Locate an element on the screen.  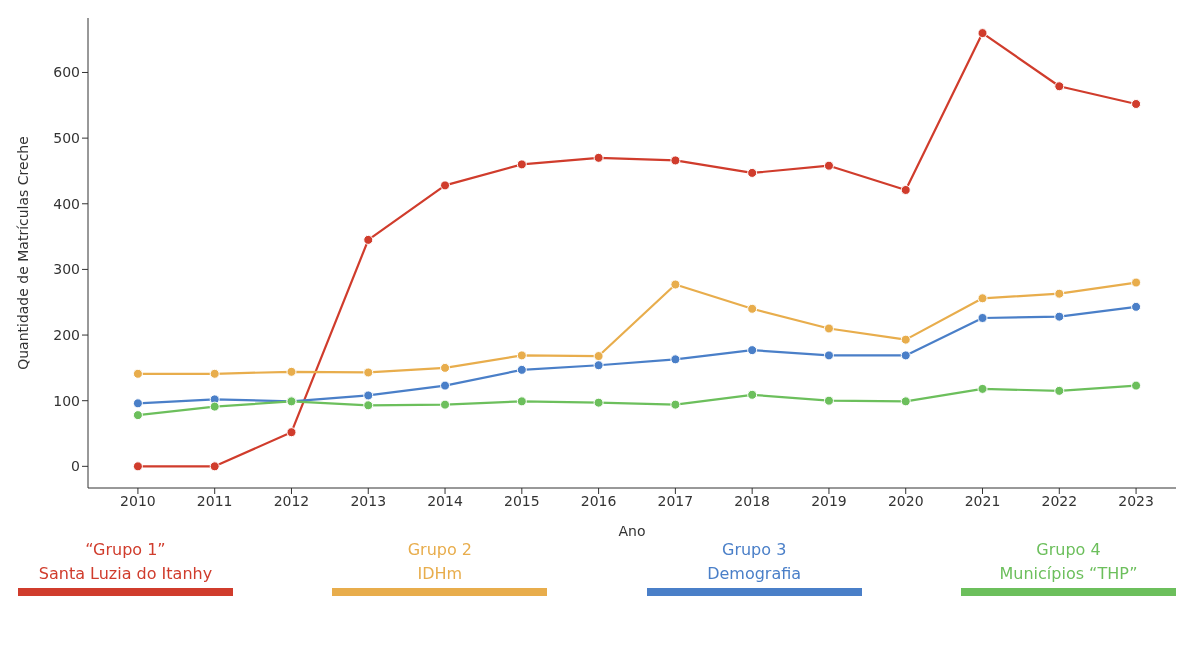
x-tick-label: 2023 is located at coordinates (1136, 500).